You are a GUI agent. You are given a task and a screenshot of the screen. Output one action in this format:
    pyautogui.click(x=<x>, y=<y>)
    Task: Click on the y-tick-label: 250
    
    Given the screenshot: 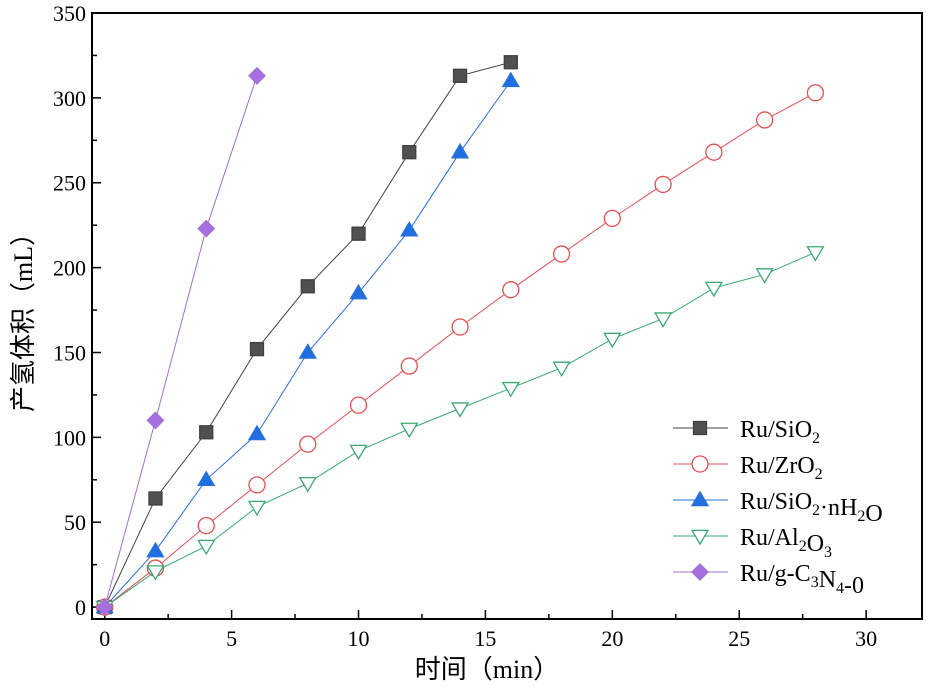 What is the action you would take?
    pyautogui.click(x=69, y=183)
    